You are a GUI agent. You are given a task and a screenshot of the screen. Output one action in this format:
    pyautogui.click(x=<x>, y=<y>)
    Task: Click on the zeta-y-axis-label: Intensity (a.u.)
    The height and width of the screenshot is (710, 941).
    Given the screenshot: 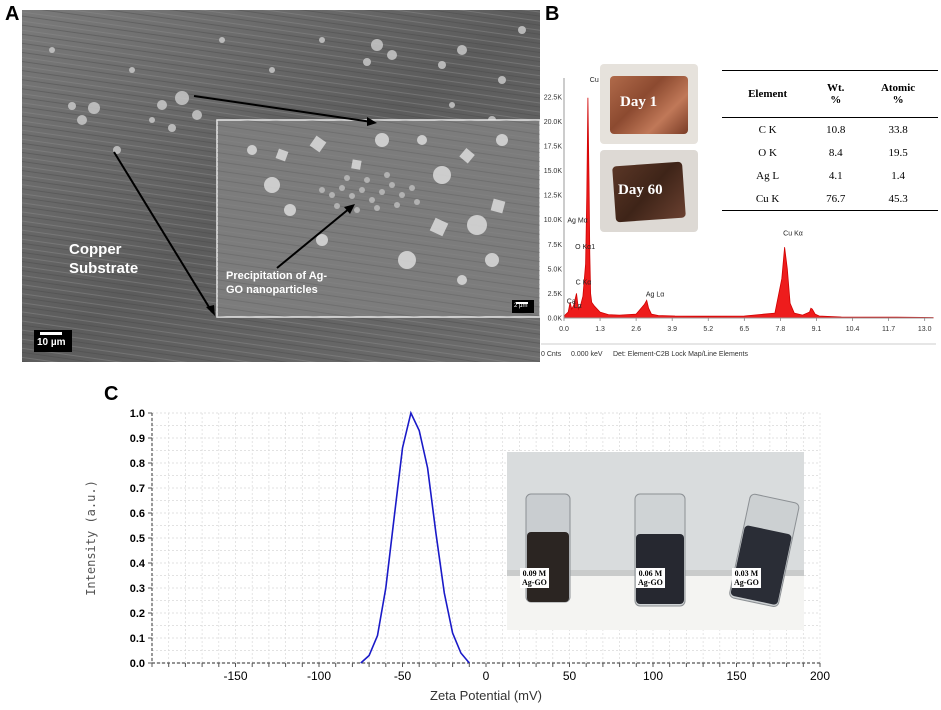 What is the action you would take?
    pyautogui.click(x=91, y=538)
    